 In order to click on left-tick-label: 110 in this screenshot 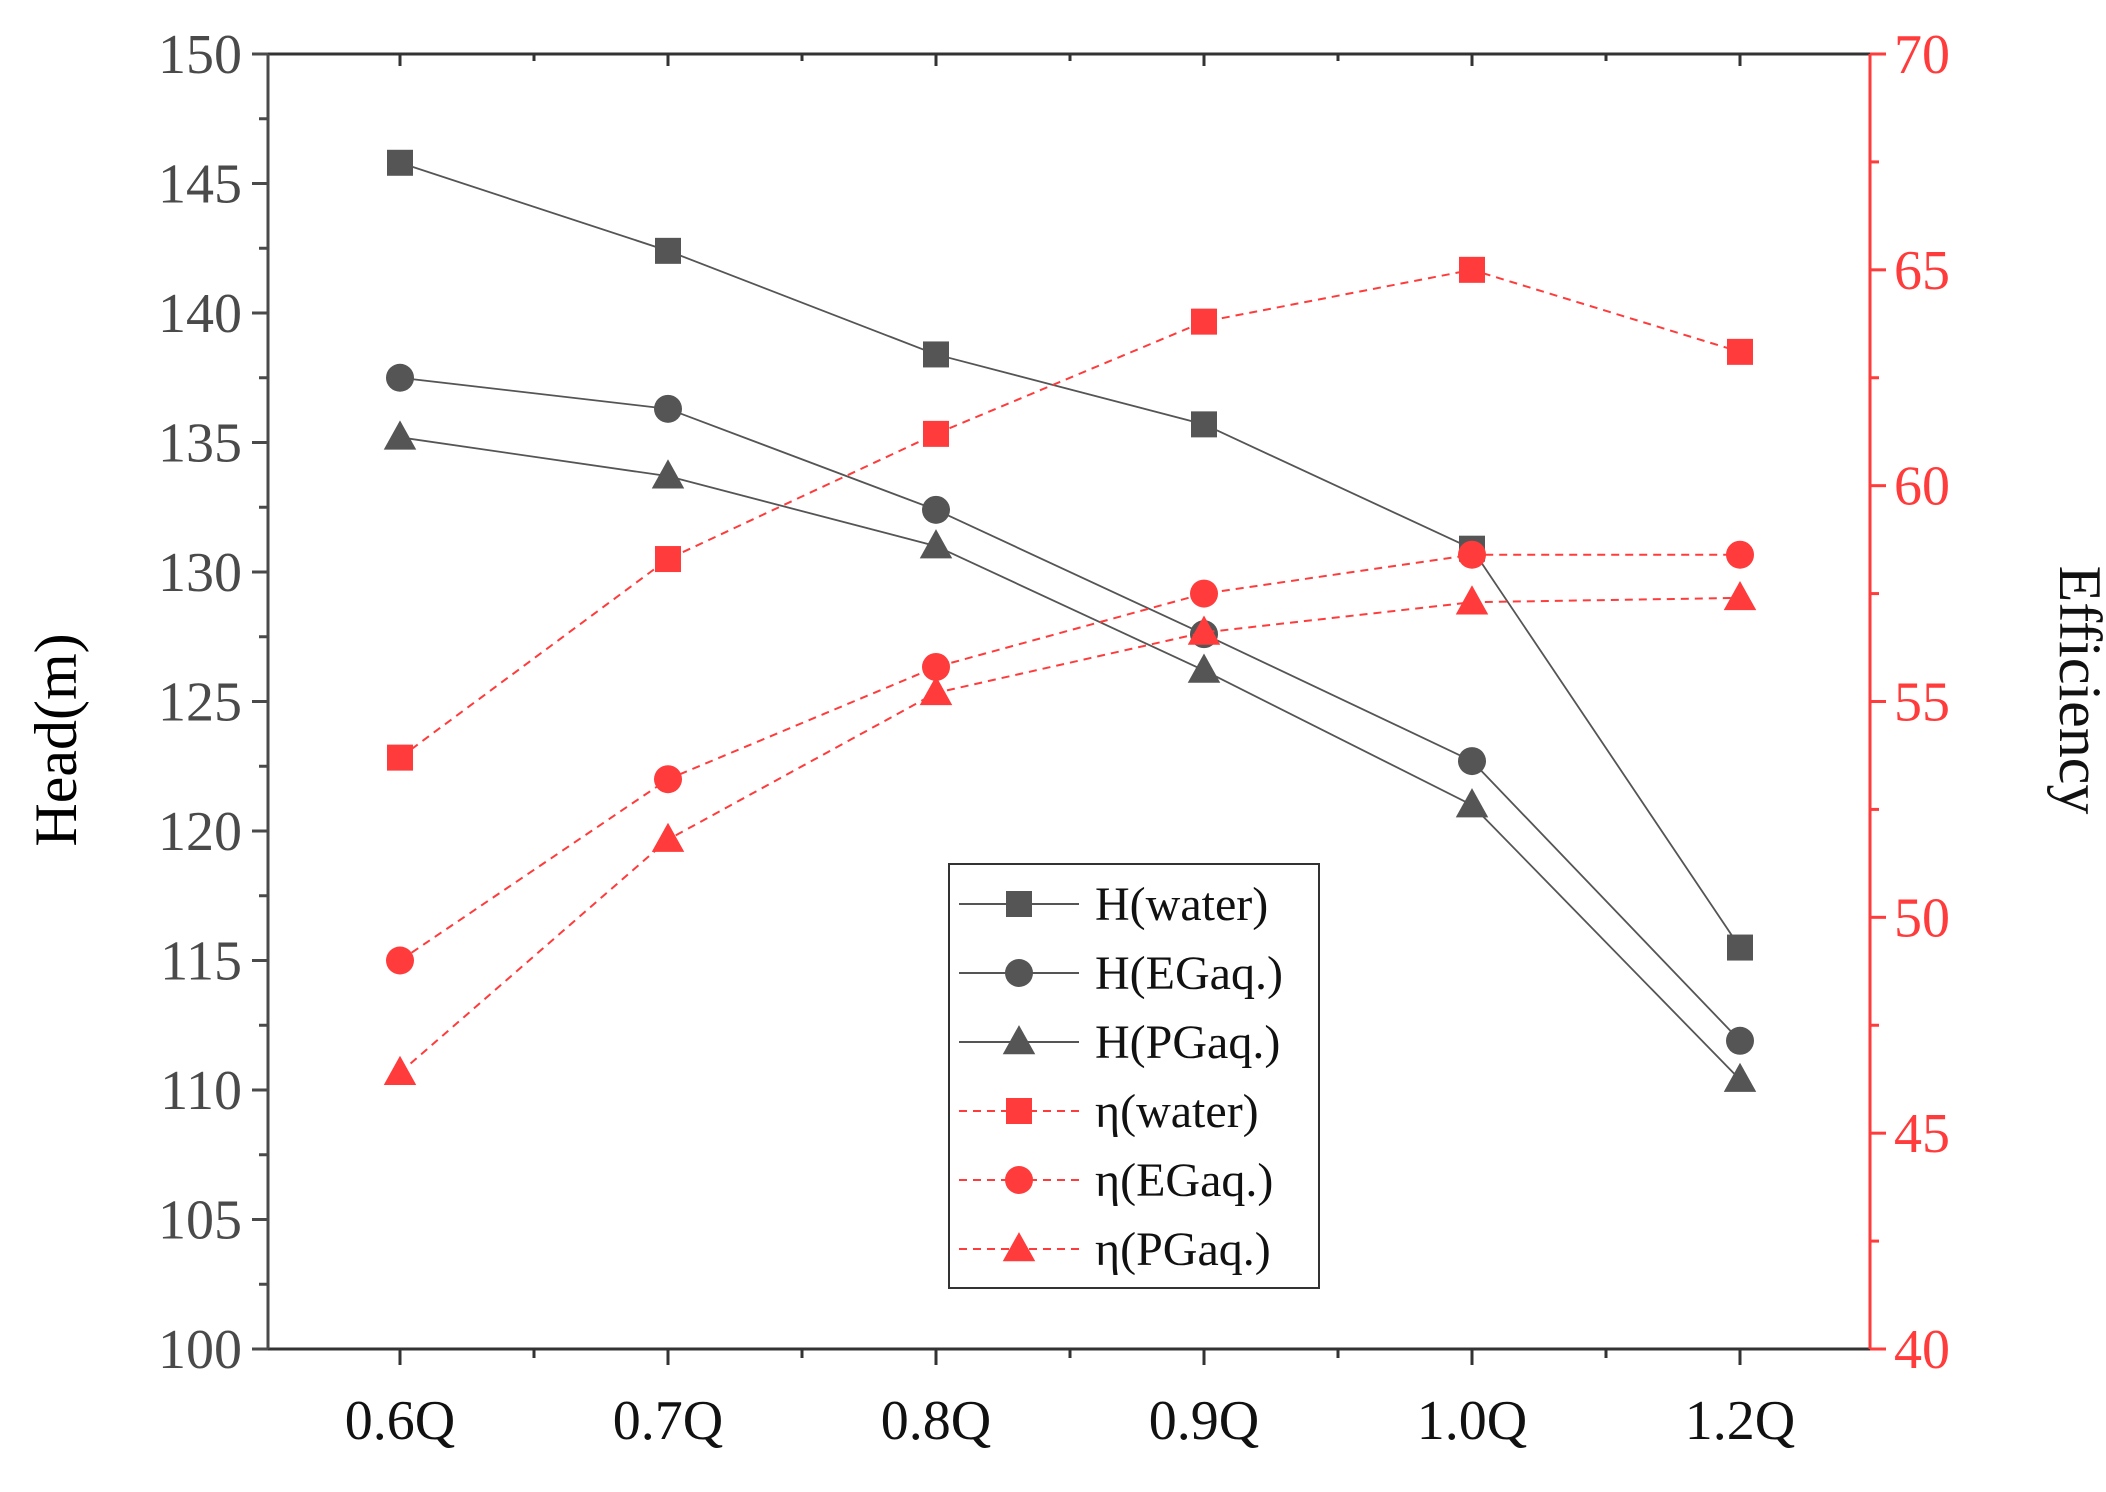, I will do `click(201, 1091)`.